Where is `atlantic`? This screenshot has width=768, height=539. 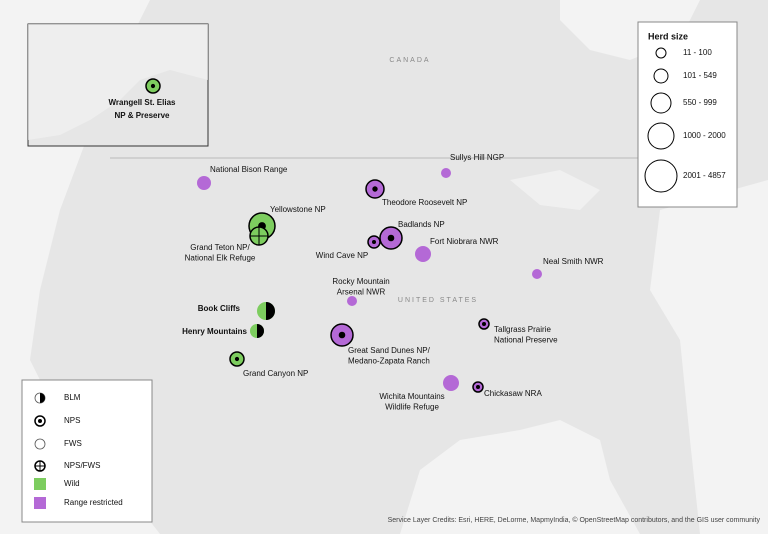
atlantic is located at coordinates (709, 357).